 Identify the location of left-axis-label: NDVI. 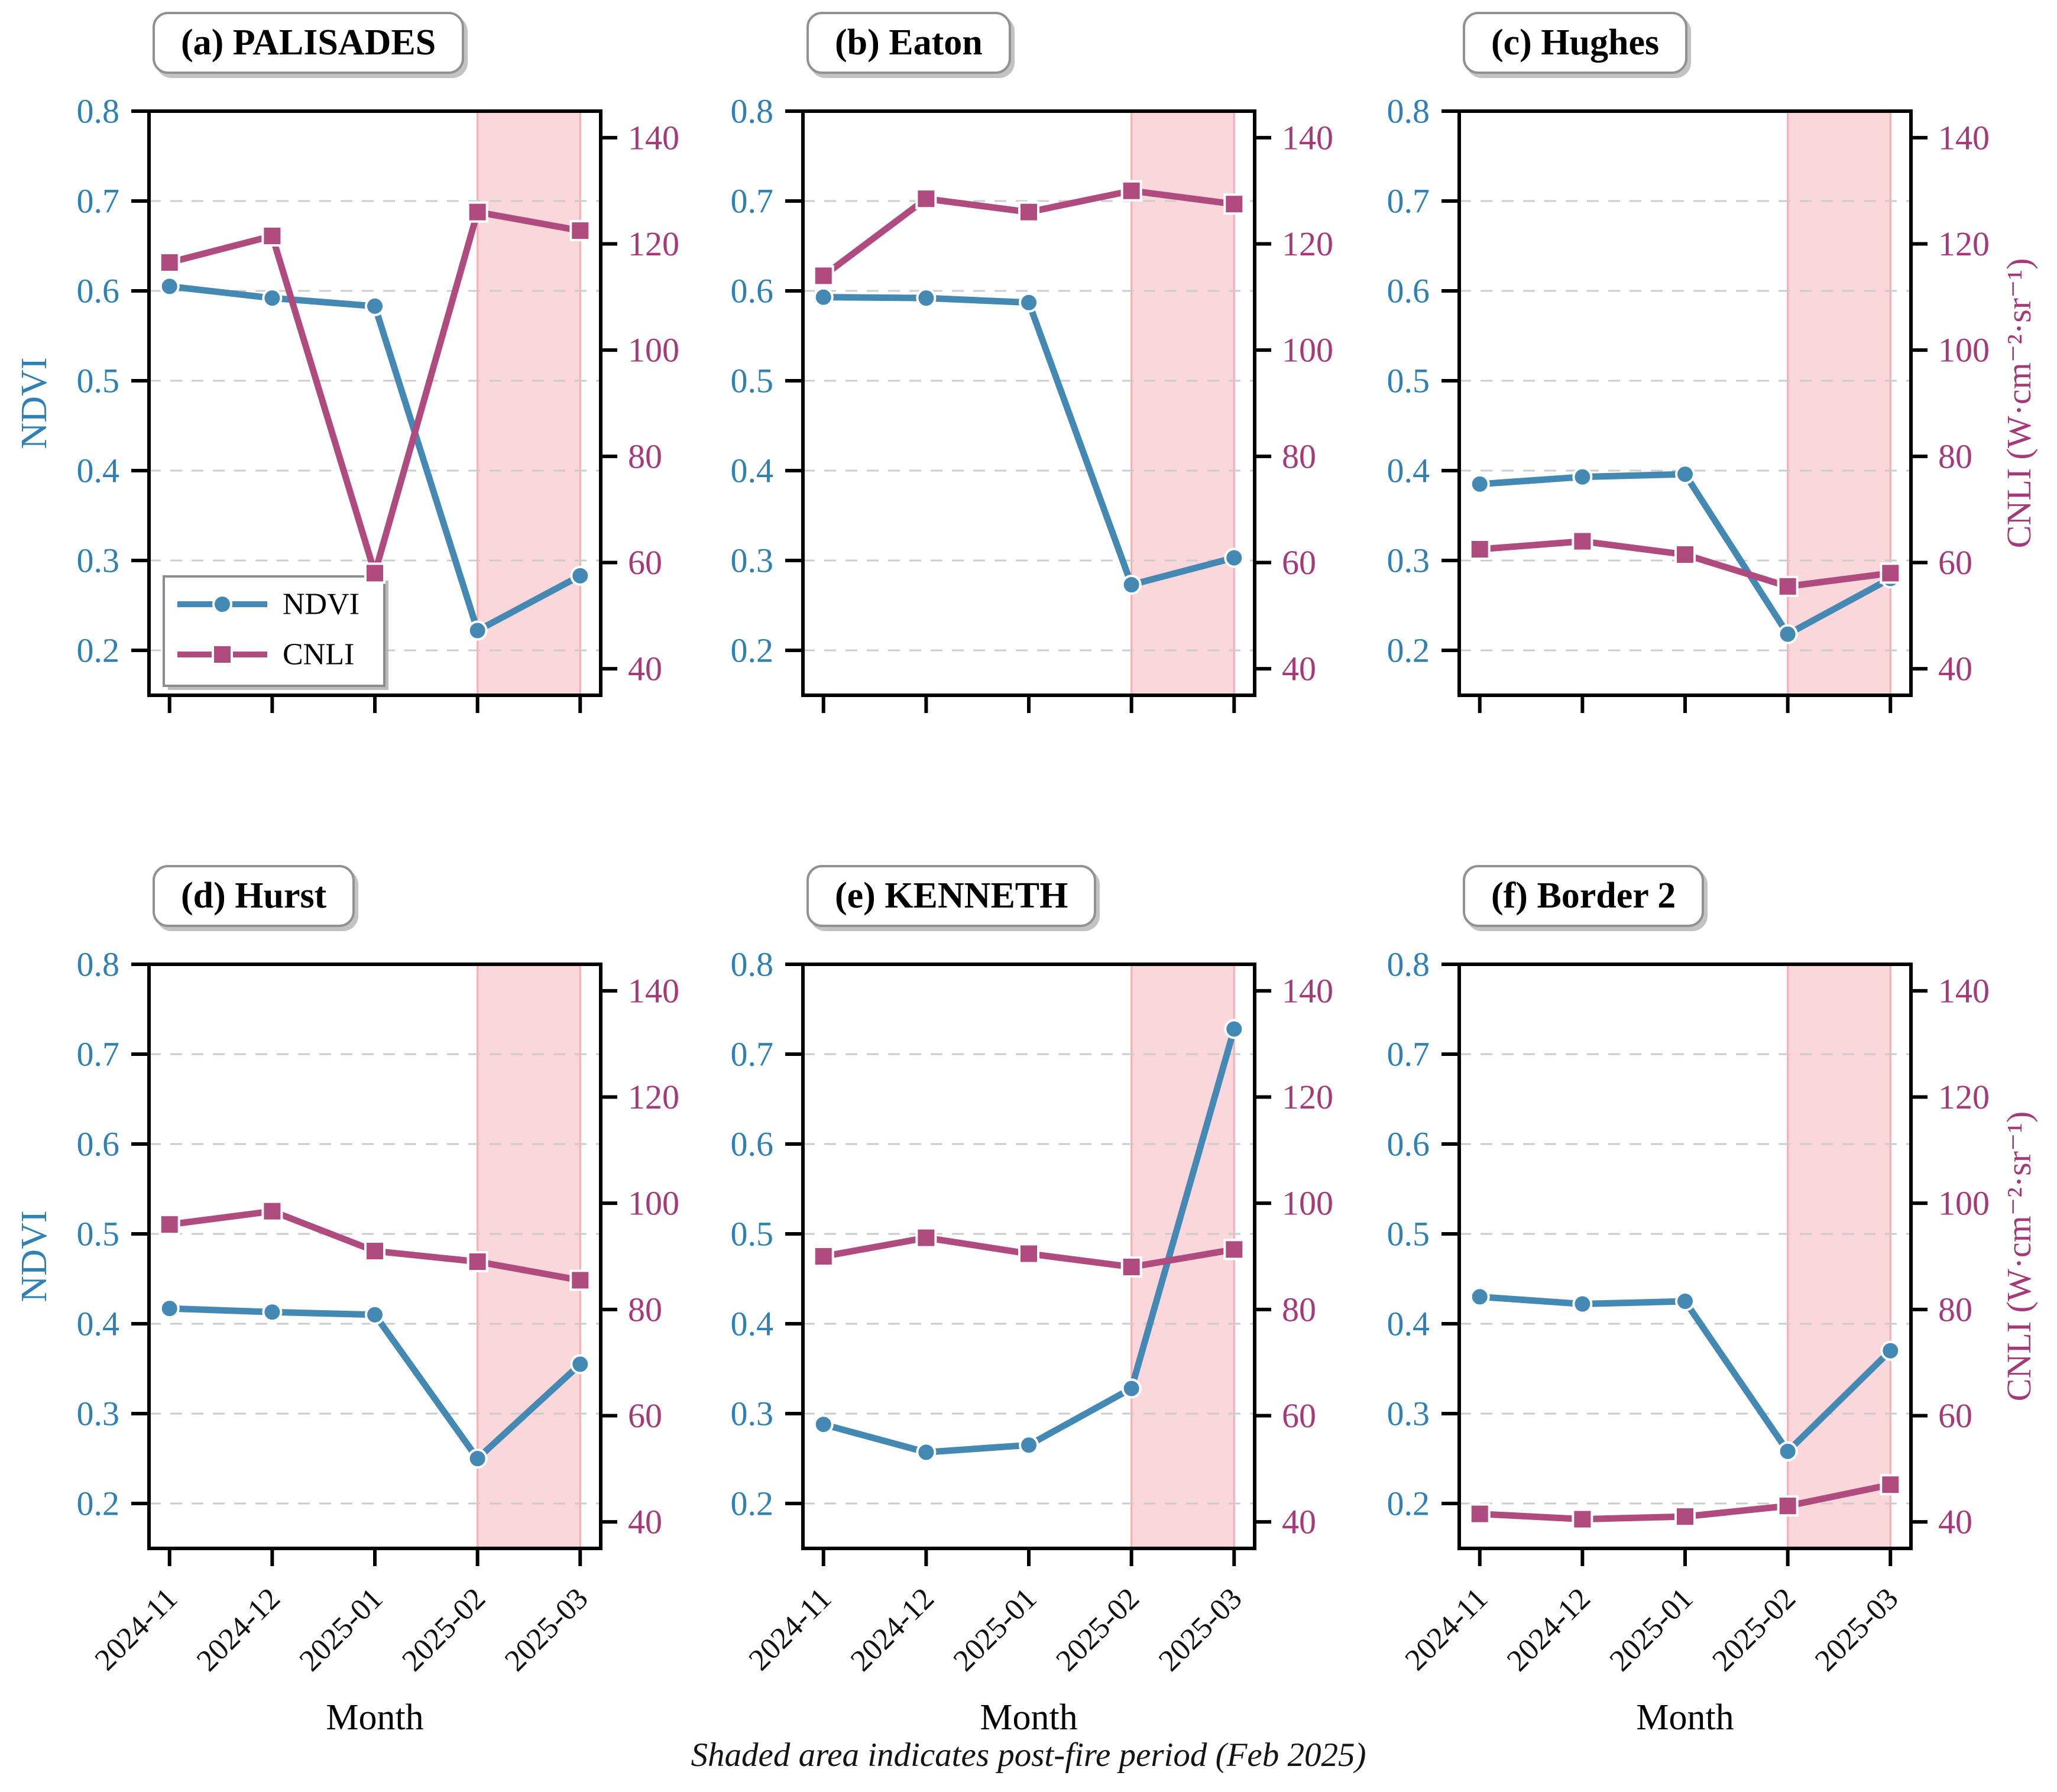
(34, 403).